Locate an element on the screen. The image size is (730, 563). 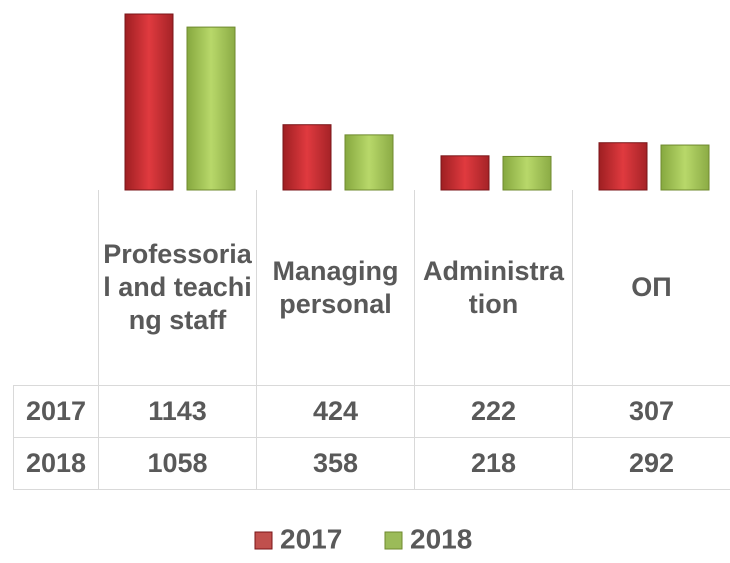
table-value: 218 is located at coordinates (493, 463).